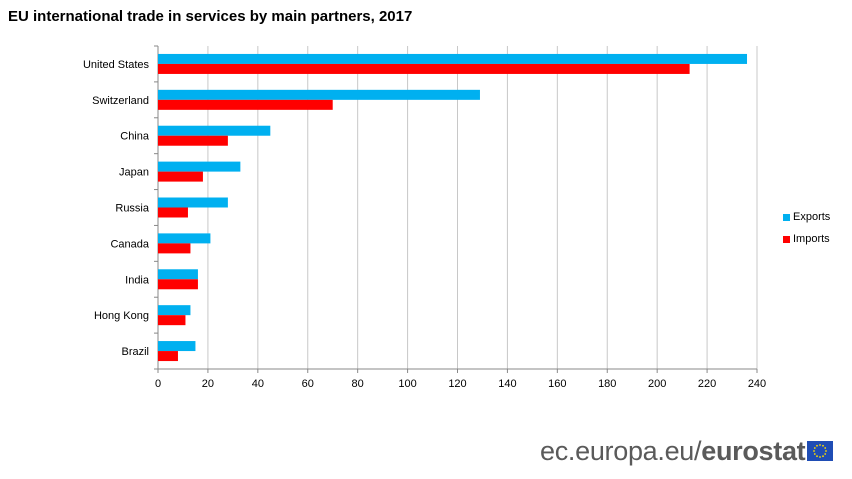 The image size is (852, 479). Describe the element at coordinates (424, 68) in the screenshot. I see `bar-imports-united-states` at that location.